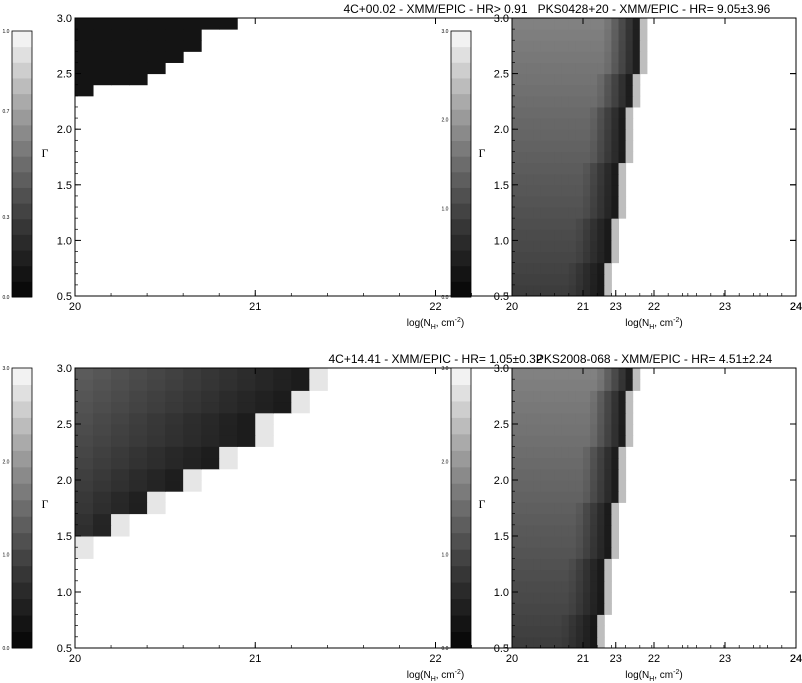  What do you see at coordinates (457, 509) in the screenshot?
I see `colorbar: 0.0 1.0 2.0 3.0` at bounding box center [457, 509].